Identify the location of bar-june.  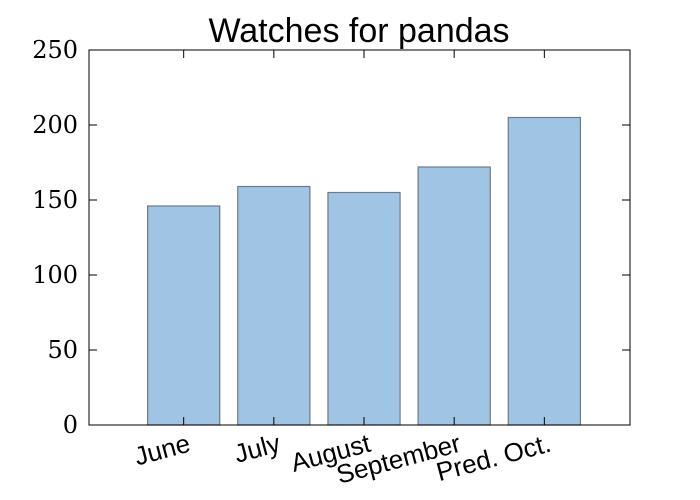
(184, 315).